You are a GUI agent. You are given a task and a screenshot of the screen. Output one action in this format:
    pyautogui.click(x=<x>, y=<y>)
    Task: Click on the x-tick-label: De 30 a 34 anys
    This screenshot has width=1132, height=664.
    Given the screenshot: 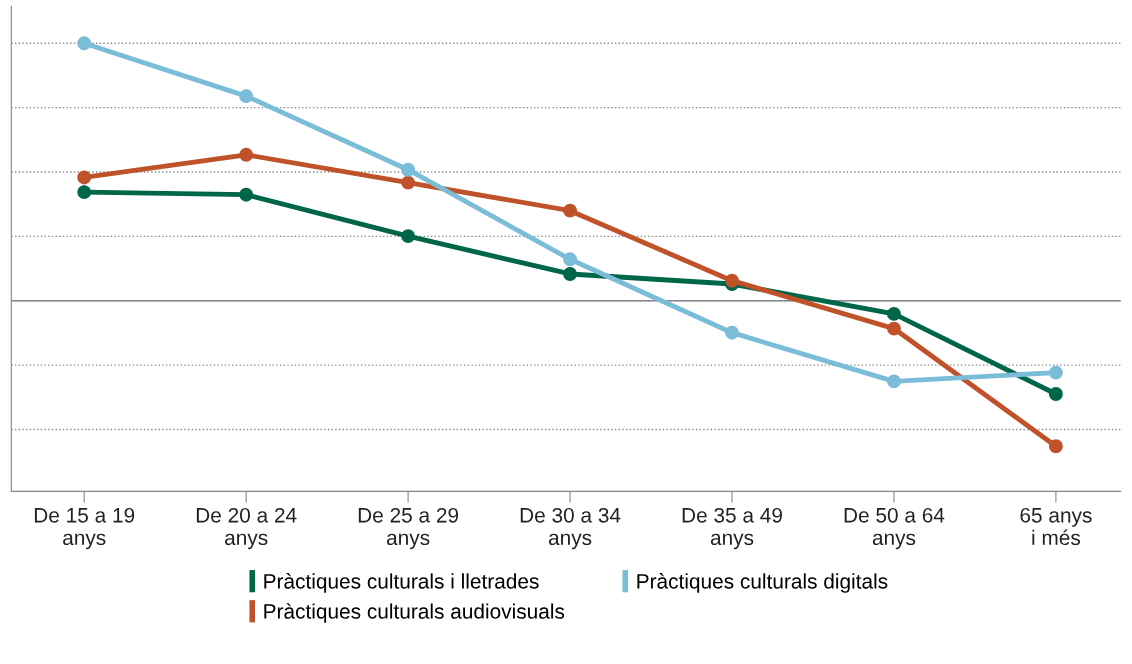 What is the action you would take?
    pyautogui.click(x=570, y=528)
    